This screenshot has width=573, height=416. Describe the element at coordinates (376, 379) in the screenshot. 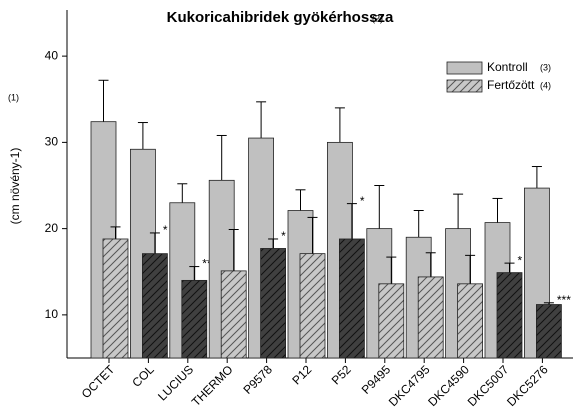

I see `x-tick-label: P9495` at that location.